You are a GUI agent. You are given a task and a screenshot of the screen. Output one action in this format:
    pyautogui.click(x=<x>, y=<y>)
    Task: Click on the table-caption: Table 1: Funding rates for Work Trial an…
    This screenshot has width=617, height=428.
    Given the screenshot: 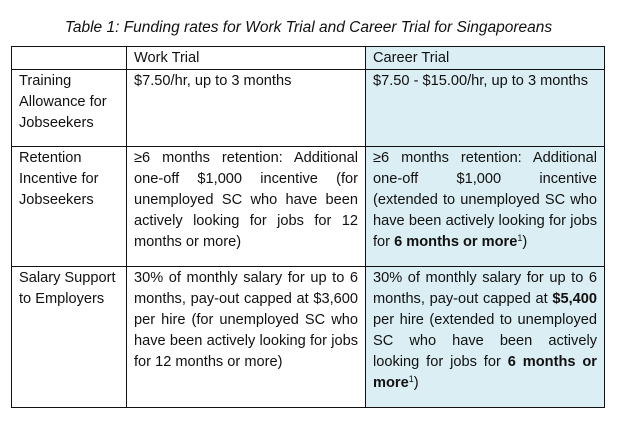 What is the action you would take?
    pyautogui.click(x=308, y=27)
    